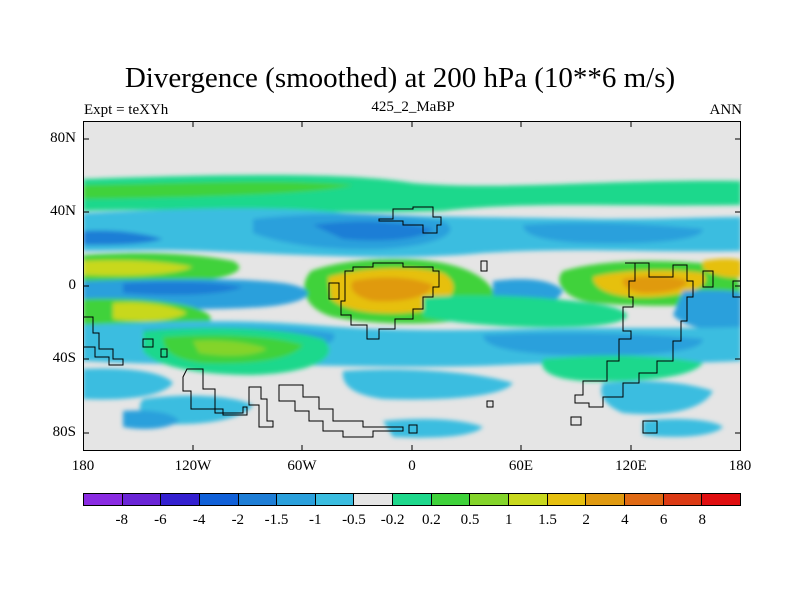  I want to click on lat-tick-label: 80S, so click(64, 432).